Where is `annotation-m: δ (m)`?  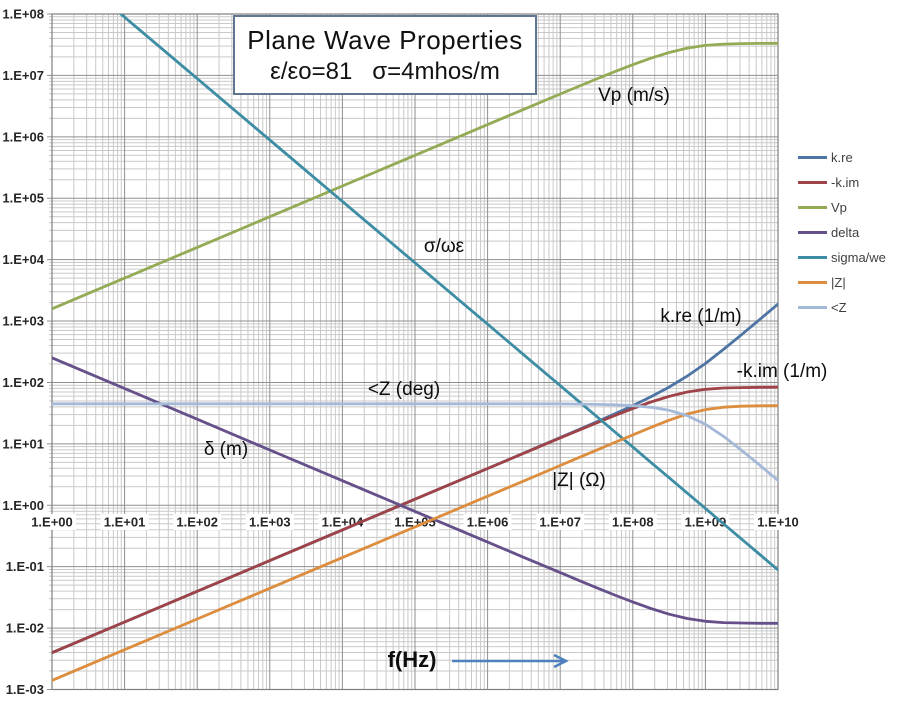 annotation-m: δ (m) is located at coordinates (226, 449).